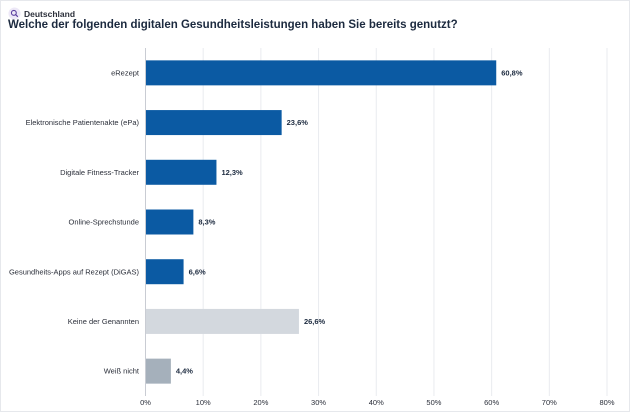 This screenshot has height=412, width=630. Describe the element at coordinates (260, 402) in the screenshot. I see `x-tick-label: 20%` at that location.